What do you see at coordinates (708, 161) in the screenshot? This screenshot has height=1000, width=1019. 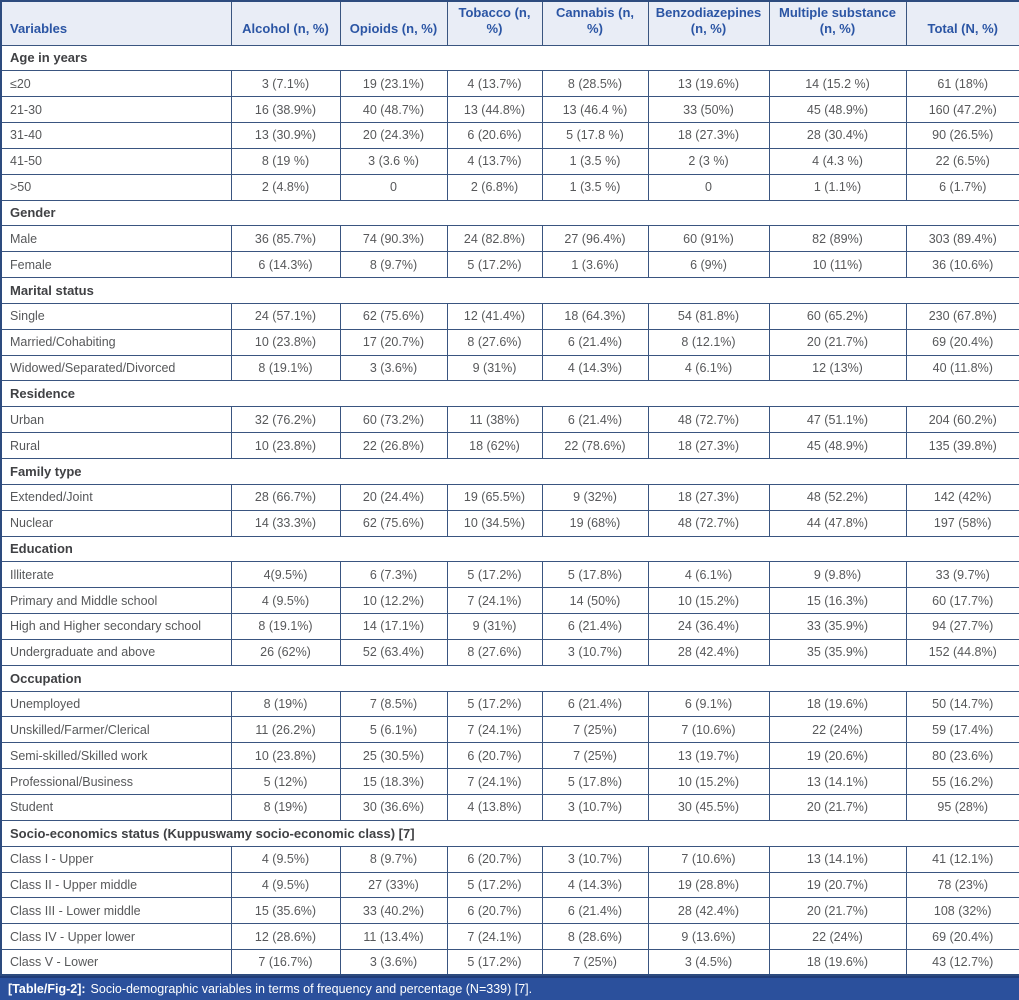 I see `data-cell: 2 (3 %)` at bounding box center [708, 161].